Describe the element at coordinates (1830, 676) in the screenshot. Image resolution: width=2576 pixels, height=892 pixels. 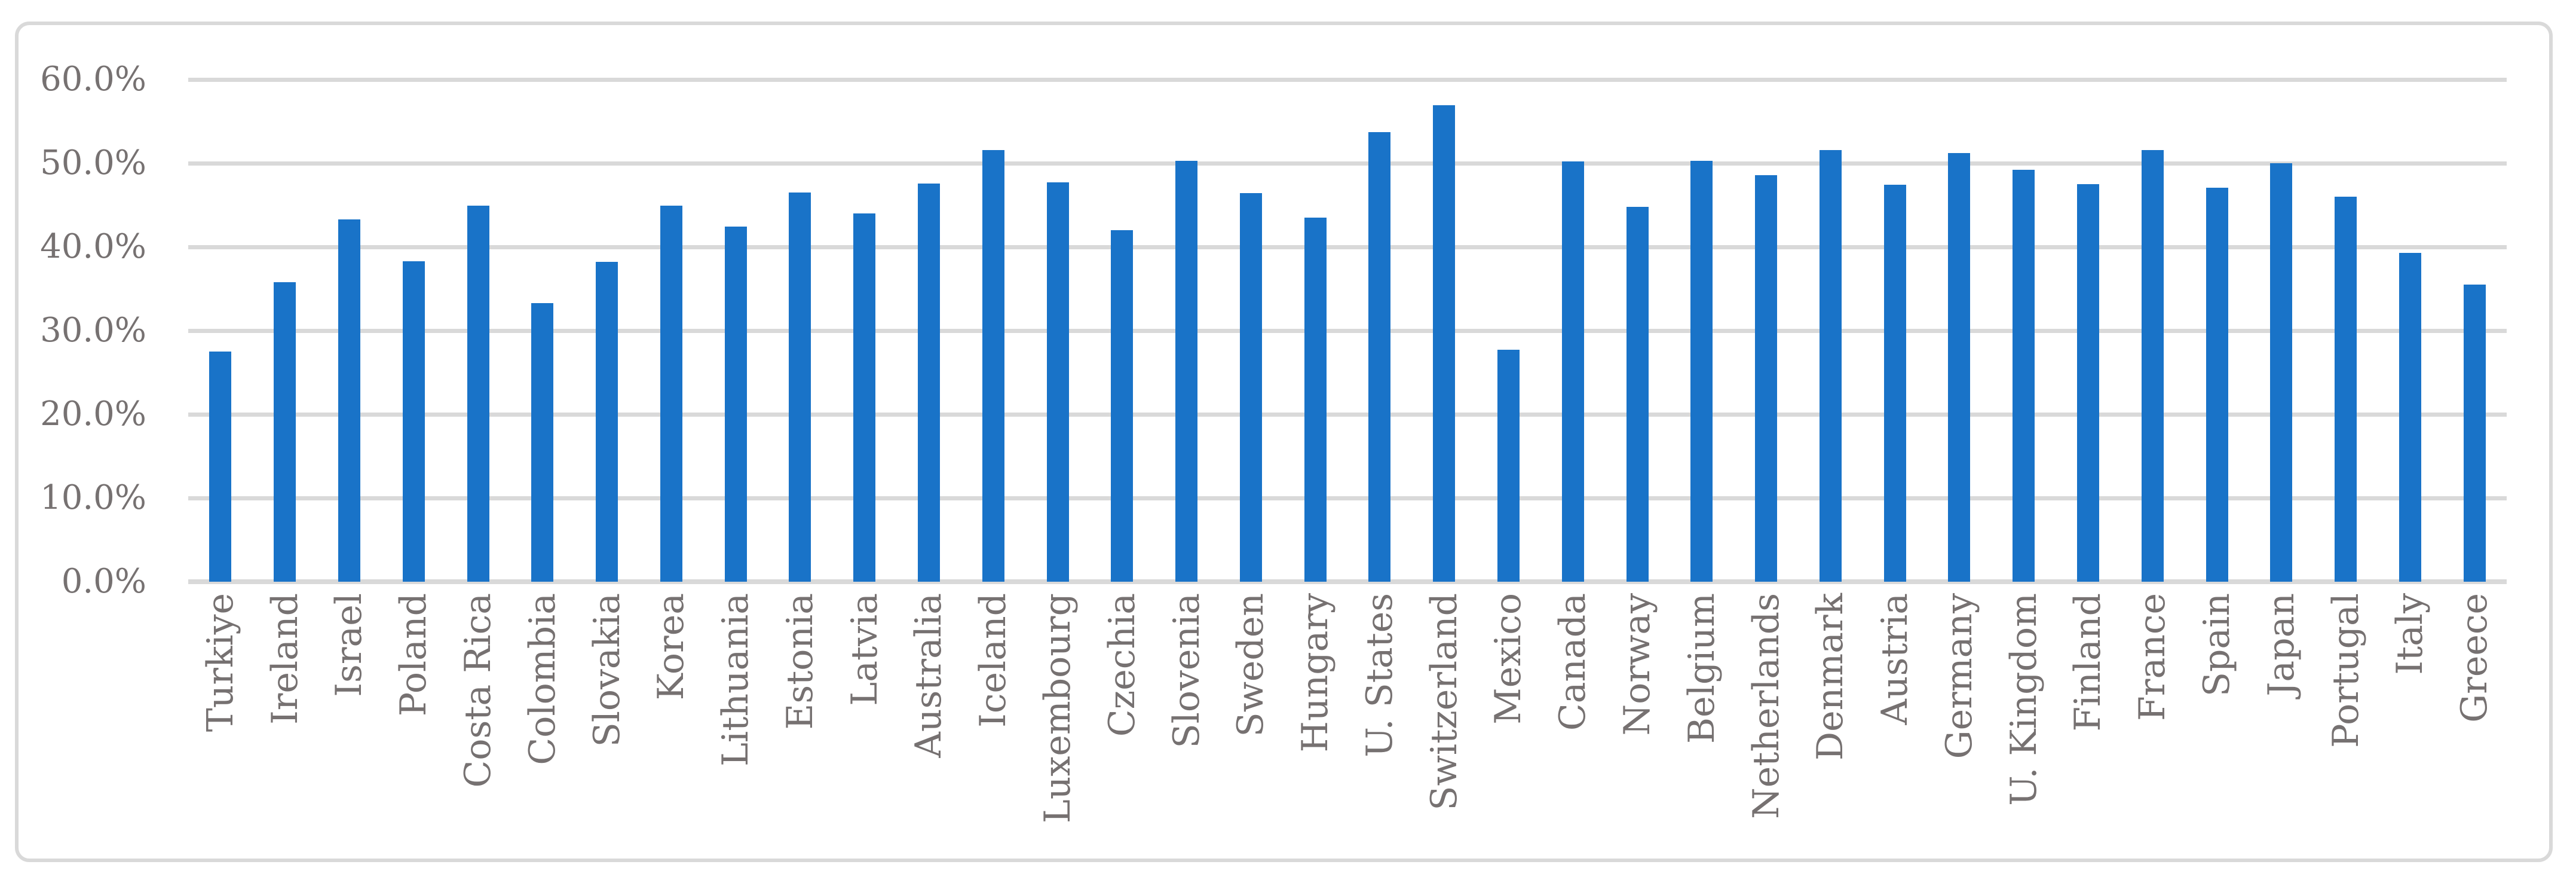
I see `x-axis-tick-label: Denmark` at that location.